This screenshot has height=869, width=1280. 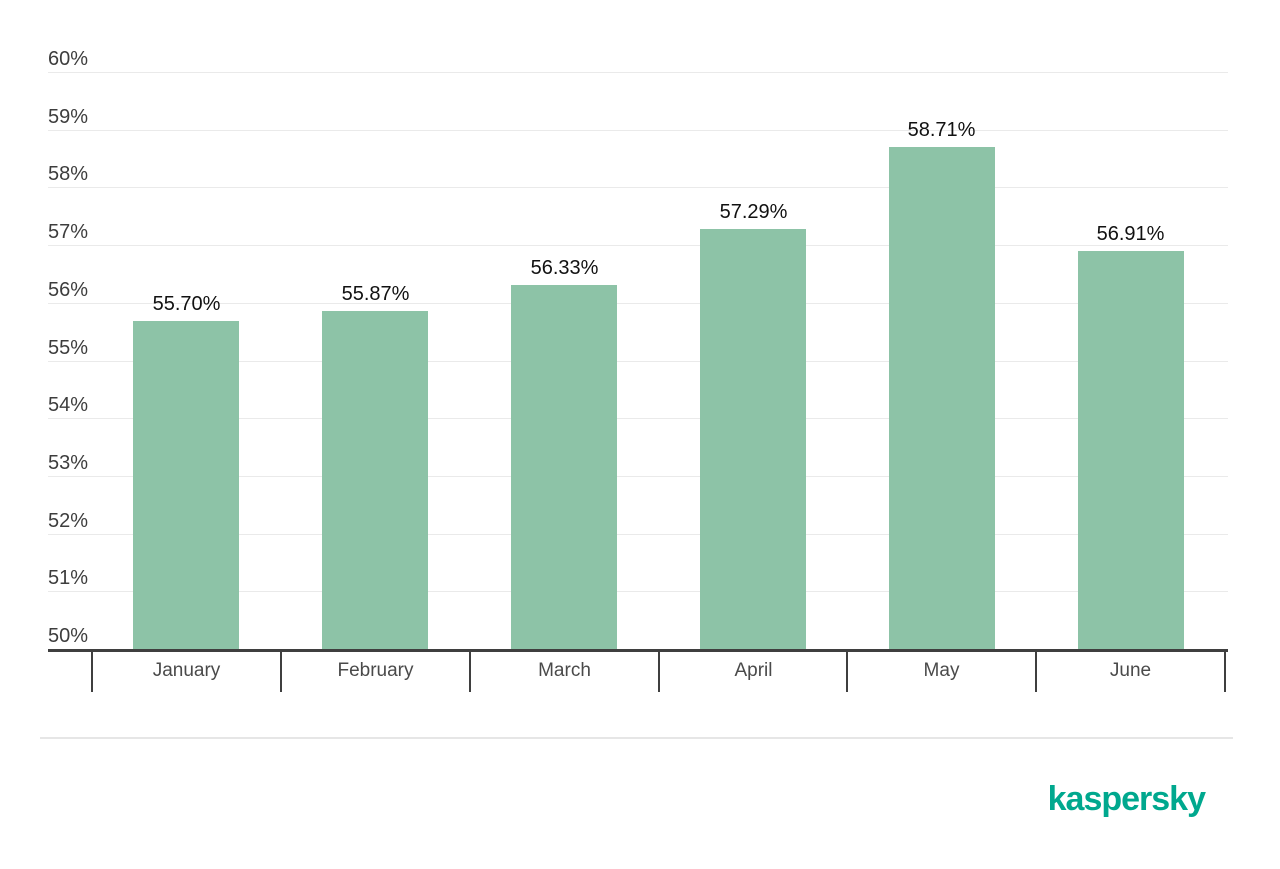 What do you see at coordinates (564, 670) in the screenshot?
I see `x-tick-label-march: March` at bounding box center [564, 670].